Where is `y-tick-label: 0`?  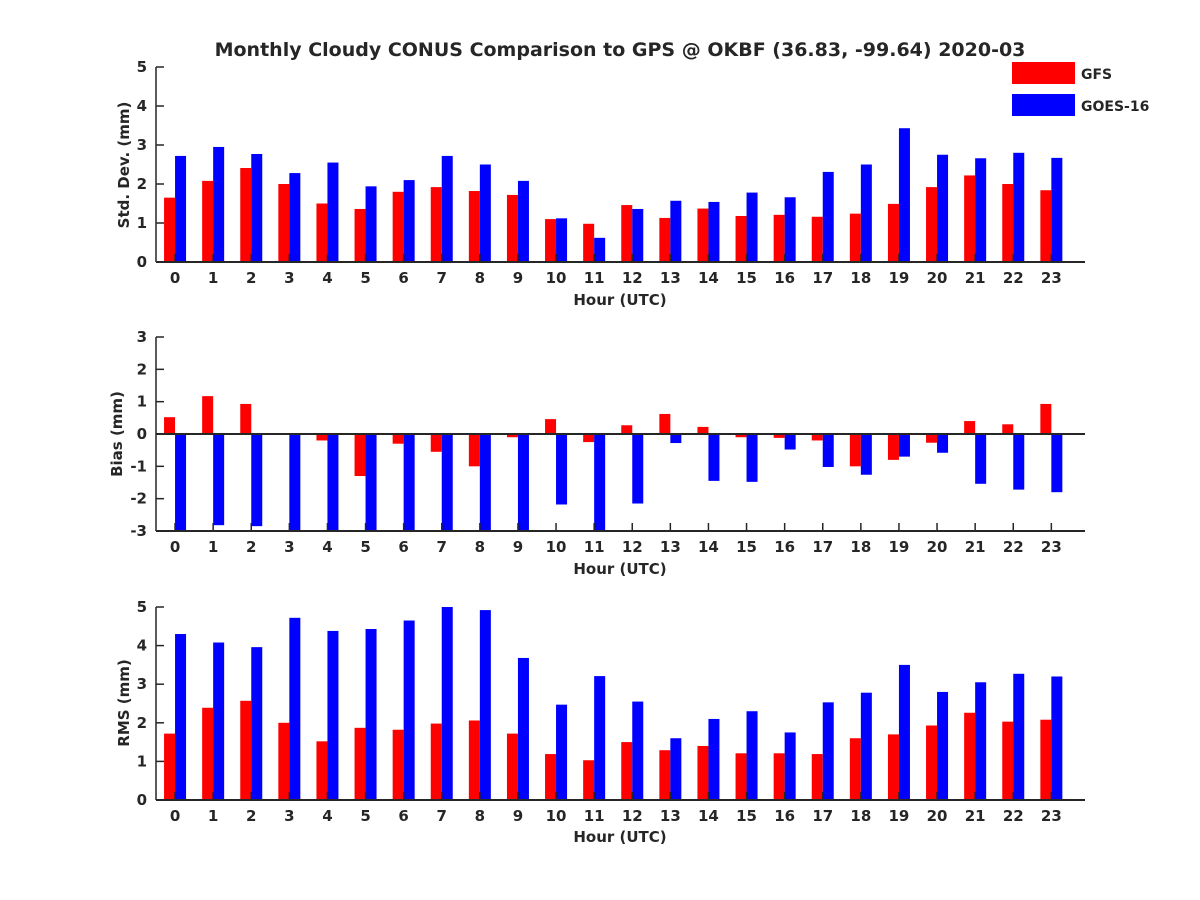
y-tick-label: 0 is located at coordinates (142, 262).